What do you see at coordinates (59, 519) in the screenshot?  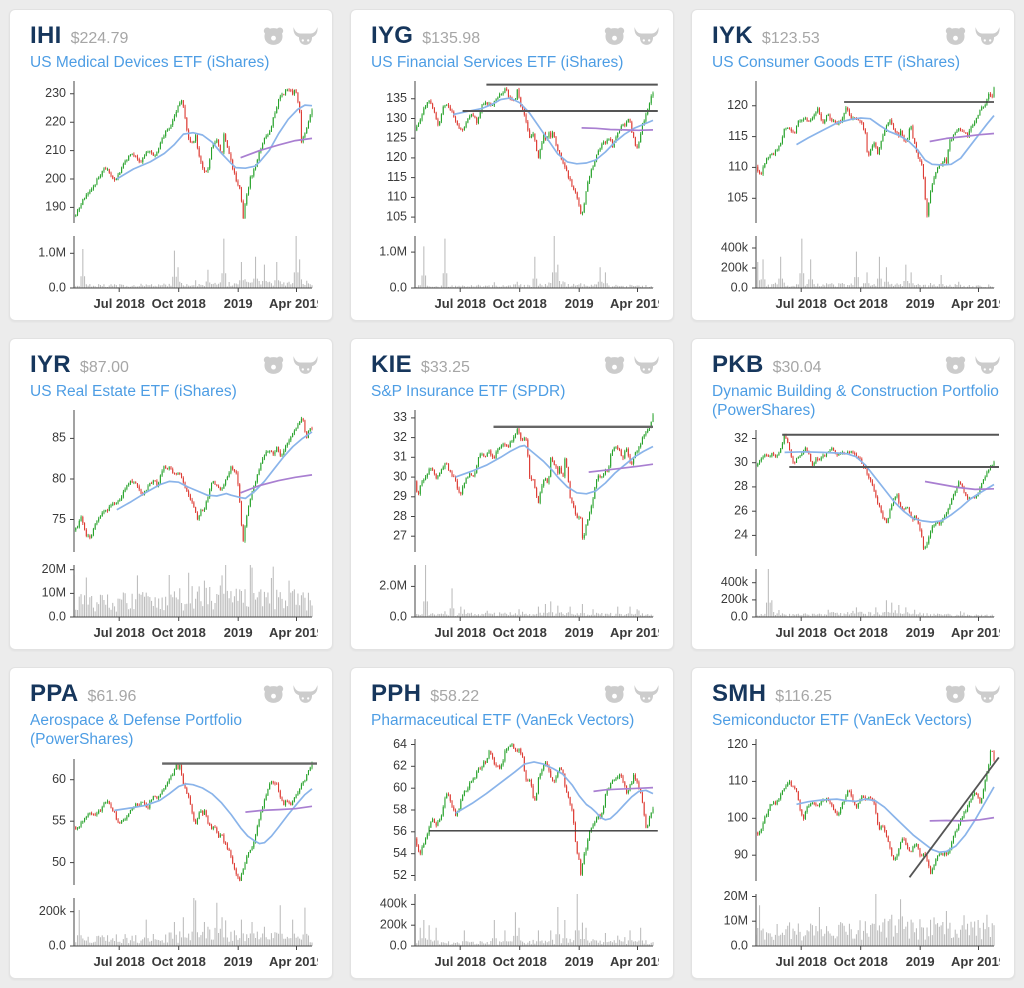 I see `svg-text: 75` at bounding box center [59, 519].